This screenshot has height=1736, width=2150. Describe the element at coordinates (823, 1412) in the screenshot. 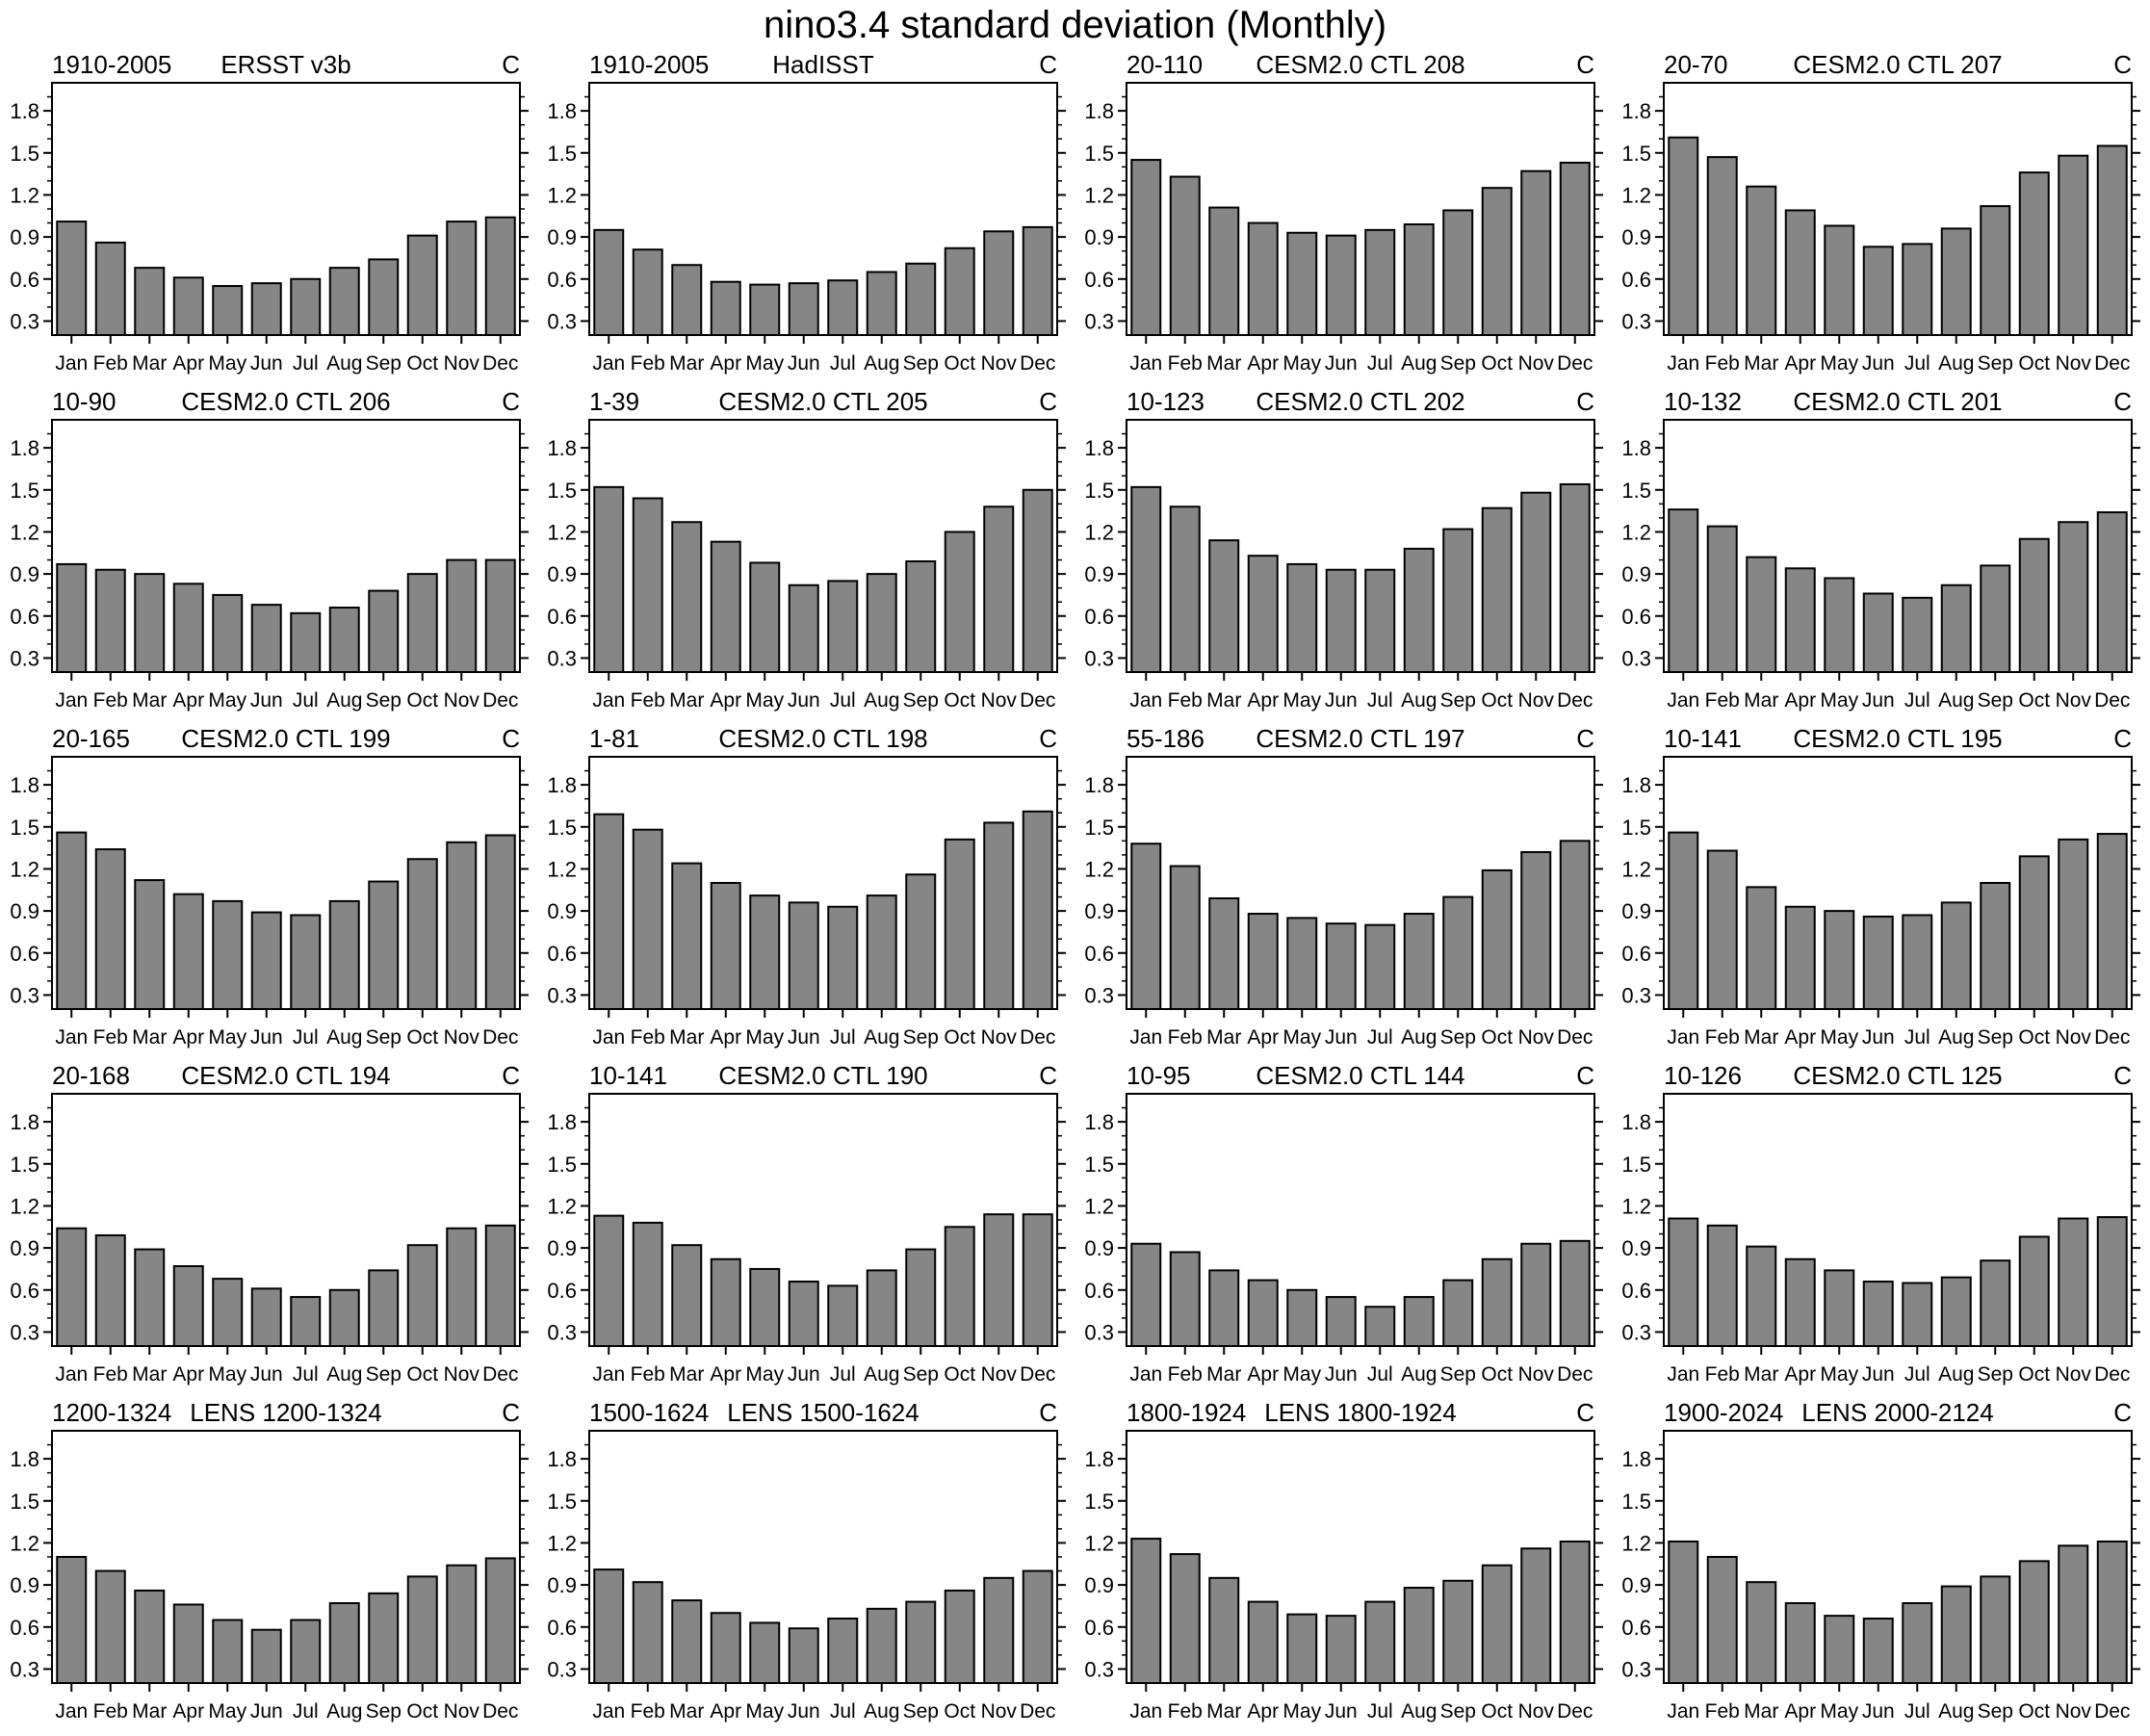

I see `panel-dataset-label: LENS 1500-1624` at that location.